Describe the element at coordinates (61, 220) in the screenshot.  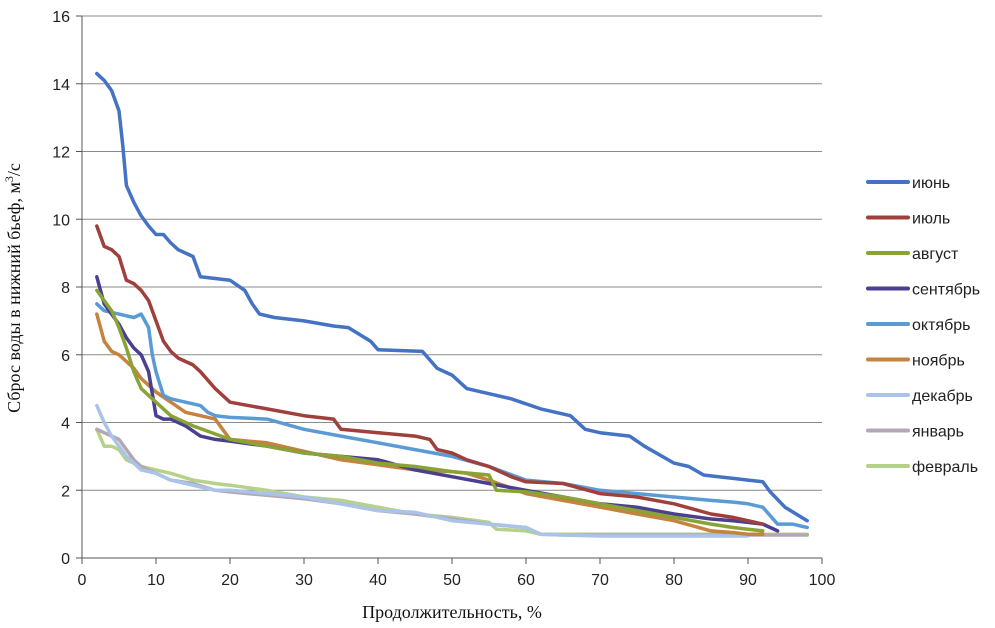
I see `y-tick-label: 10` at that location.